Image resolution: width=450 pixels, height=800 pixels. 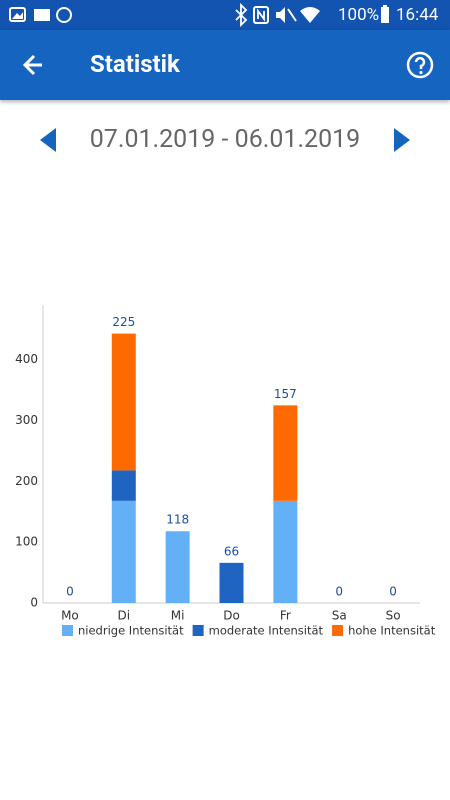 What do you see at coordinates (385, 14) in the screenshot?
I see `battery-icon` at bounding box center [385, 14].